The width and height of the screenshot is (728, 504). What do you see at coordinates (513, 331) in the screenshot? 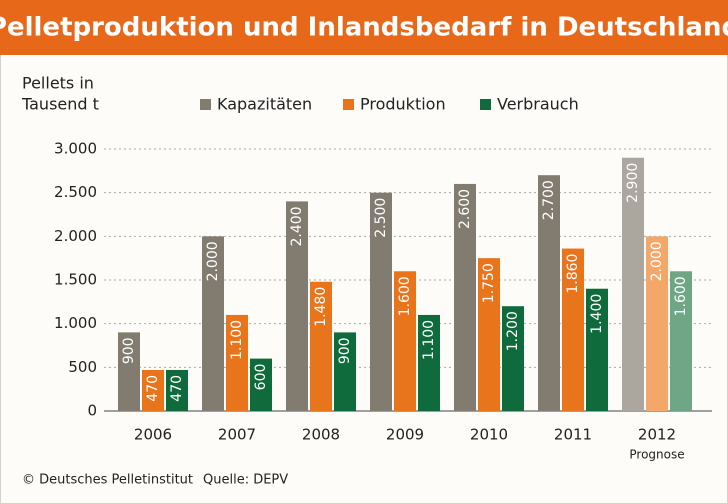
I see `value-label: 1.200` at bounding box center [513, 331].